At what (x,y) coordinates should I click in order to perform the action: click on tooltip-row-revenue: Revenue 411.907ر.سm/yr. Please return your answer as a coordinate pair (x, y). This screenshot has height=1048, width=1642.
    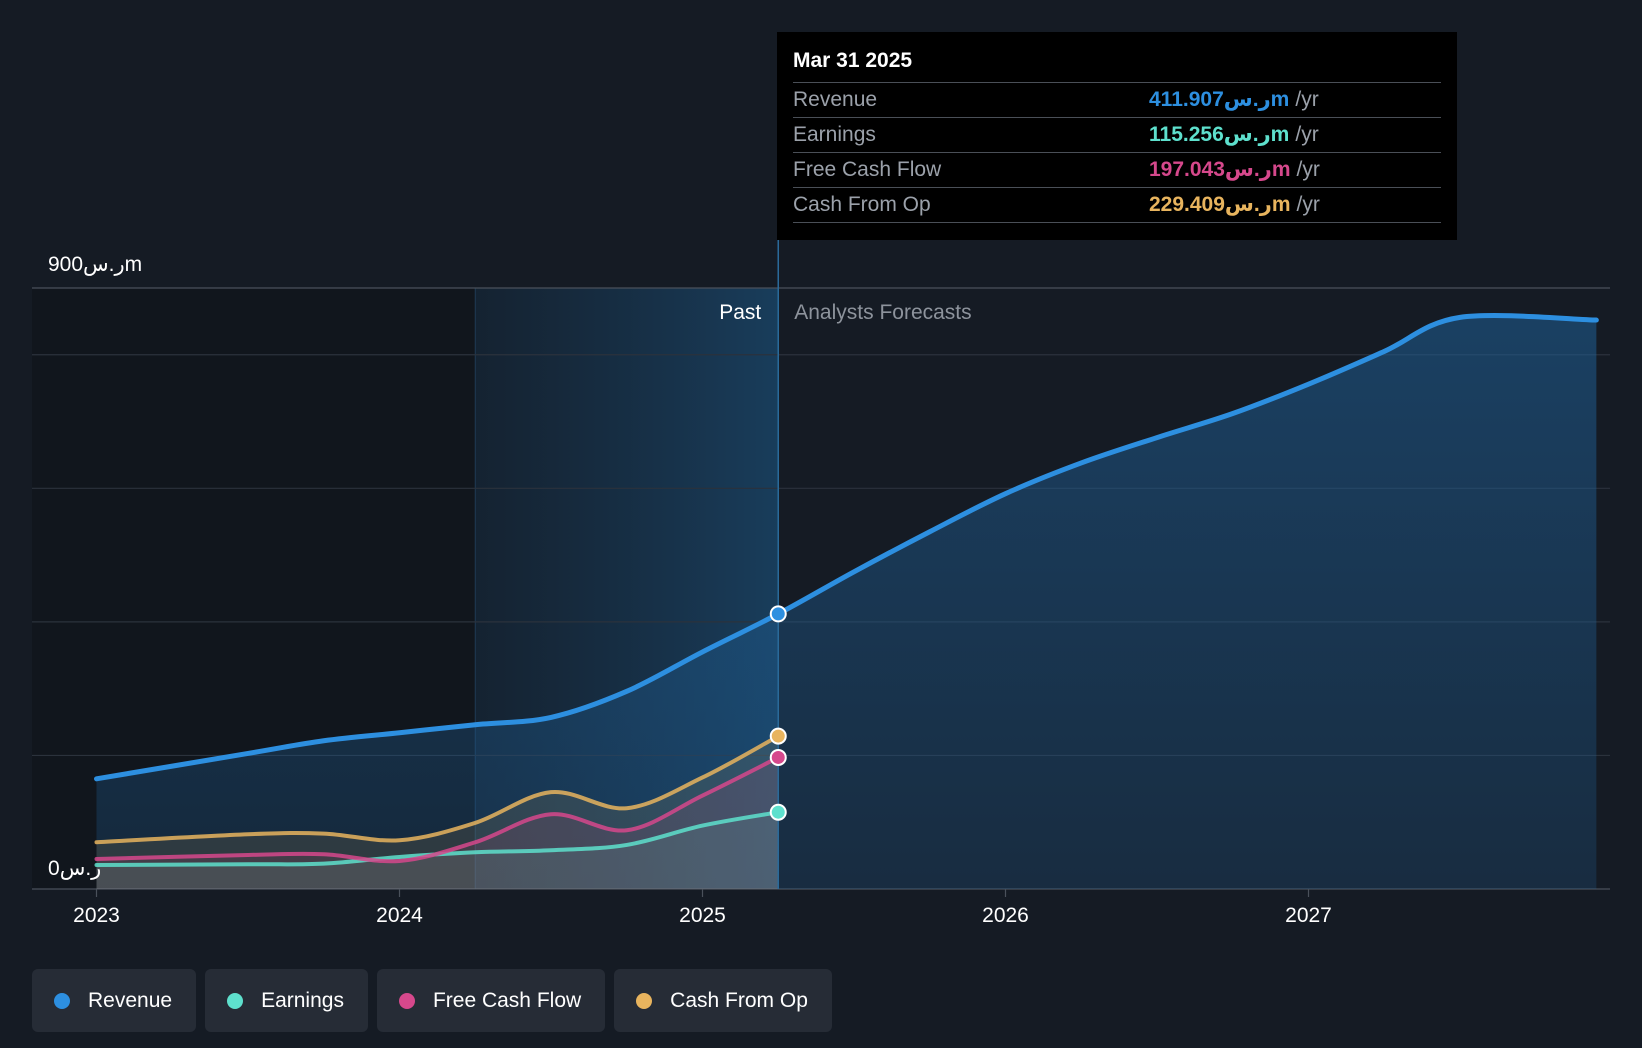
    Looking at the image, I should click on (1117, 100).